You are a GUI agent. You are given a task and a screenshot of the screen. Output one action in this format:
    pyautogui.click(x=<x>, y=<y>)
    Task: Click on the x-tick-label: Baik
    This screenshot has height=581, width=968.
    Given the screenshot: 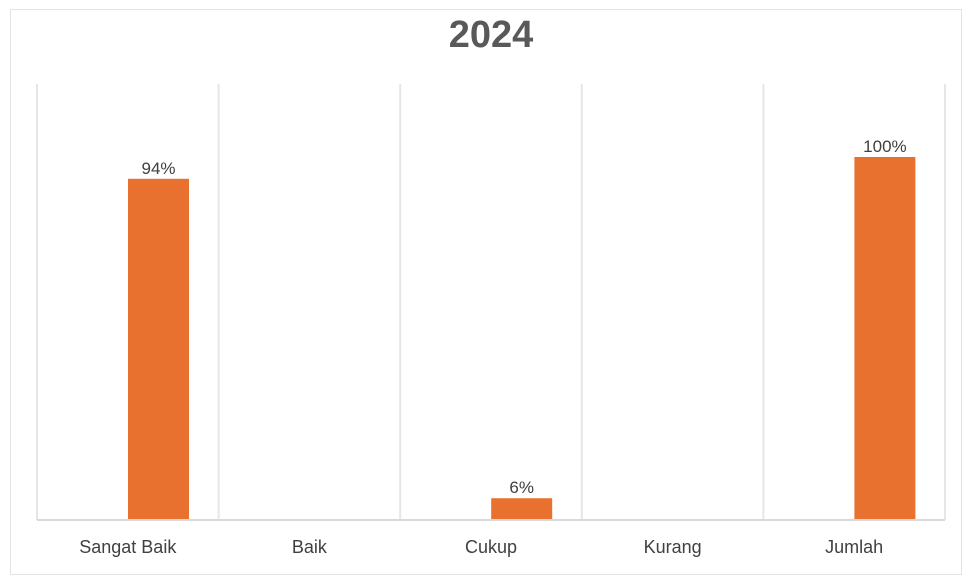 What is the action you would take?
    pyautogui.click(x=310, y=547)
    